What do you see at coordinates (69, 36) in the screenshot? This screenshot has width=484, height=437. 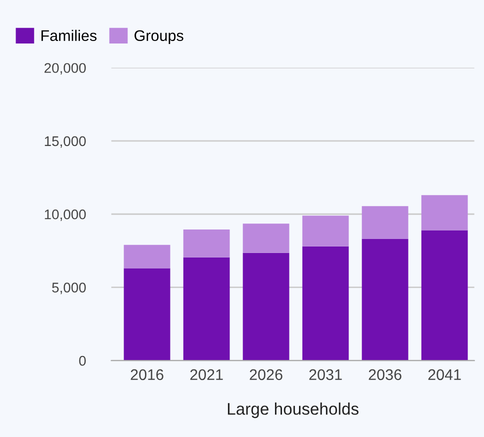 I see `legend-label: Families` at bounding box center [69, 36].